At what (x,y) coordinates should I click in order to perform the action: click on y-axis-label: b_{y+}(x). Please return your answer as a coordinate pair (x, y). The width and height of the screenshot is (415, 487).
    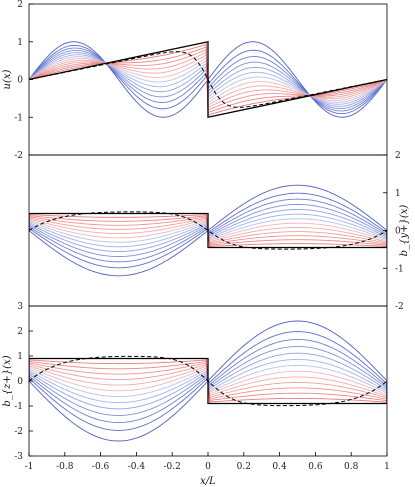
    Looking at the image, I should click on (404, 231).